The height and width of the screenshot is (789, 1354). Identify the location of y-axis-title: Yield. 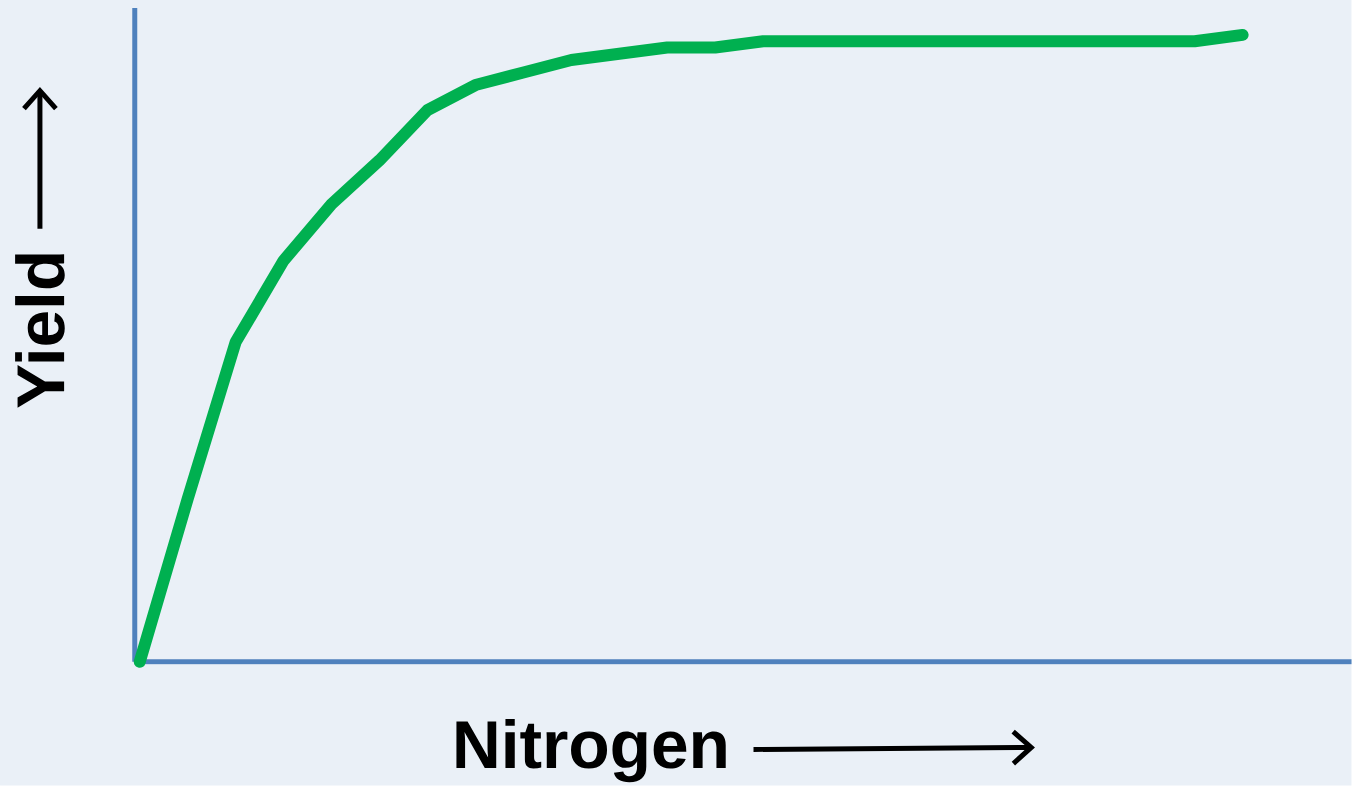
(40, 331).